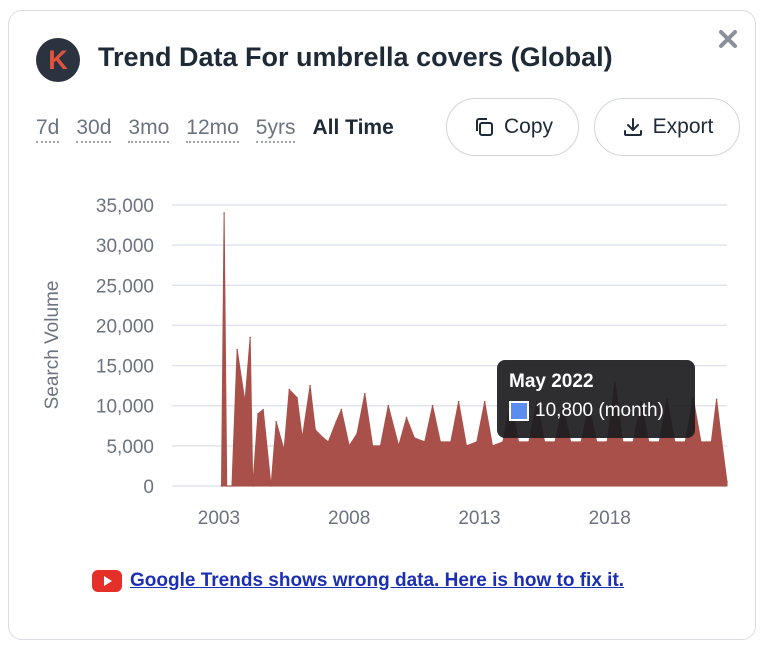 This screenshot has width=768, height=646. I want to click on chart-tooltip: May 2022 10,800 (month), so click(596, 399).